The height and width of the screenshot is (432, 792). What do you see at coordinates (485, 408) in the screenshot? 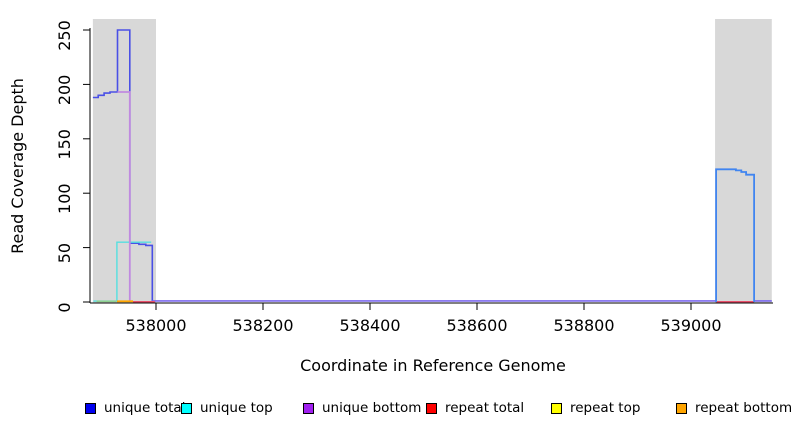
I see `legend-label: repeat total` at bounding box center [485, 408].